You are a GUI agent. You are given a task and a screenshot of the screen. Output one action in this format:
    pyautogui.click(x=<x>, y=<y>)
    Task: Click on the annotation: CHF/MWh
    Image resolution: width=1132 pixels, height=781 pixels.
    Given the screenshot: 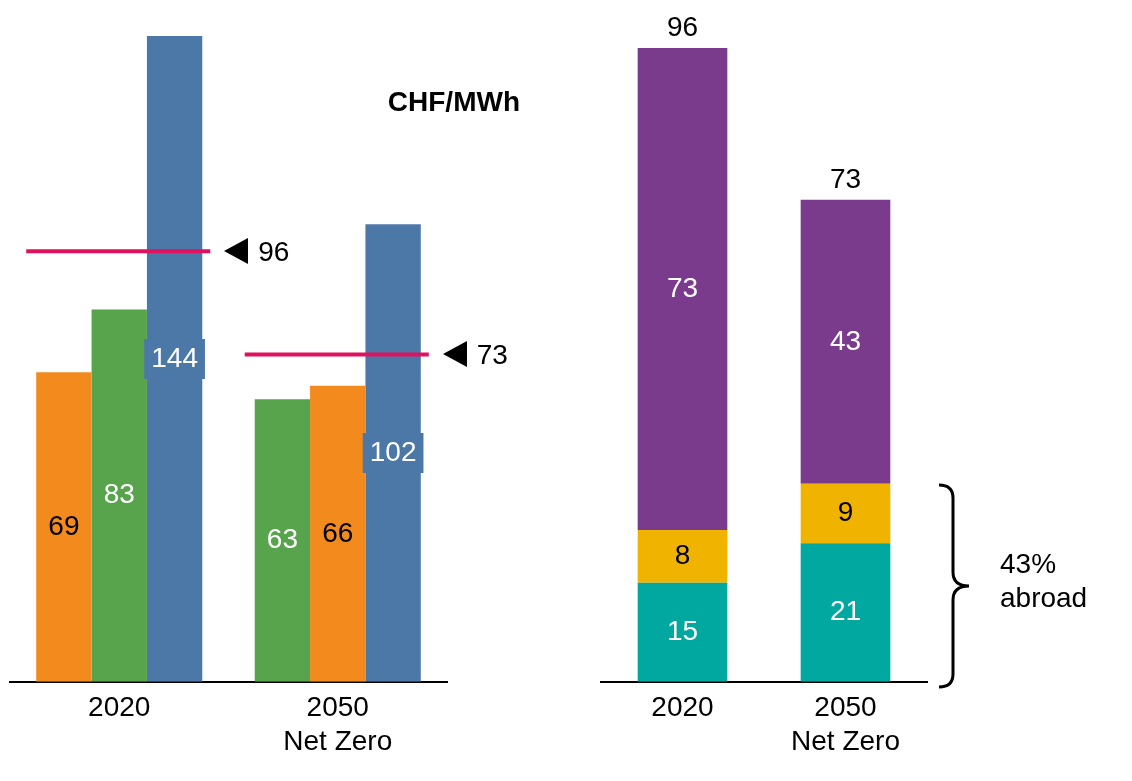 What is the action you would take?
    pyautogui.click(x=453, y=101)
    